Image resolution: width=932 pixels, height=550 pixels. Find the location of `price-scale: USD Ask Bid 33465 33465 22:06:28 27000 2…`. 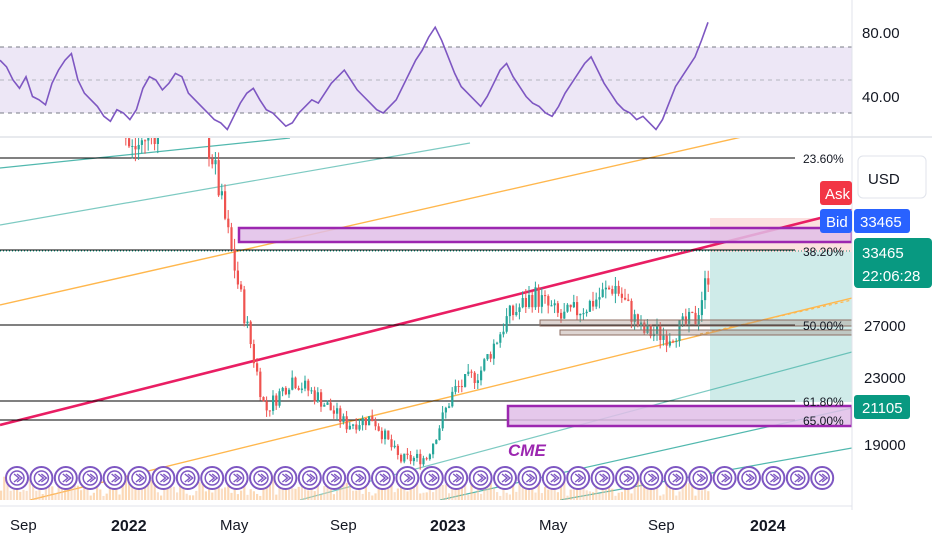

price-scale: USD Ask Bid 33465 33465 22:06:28 27000 2… is located at coordinates (876, 255).